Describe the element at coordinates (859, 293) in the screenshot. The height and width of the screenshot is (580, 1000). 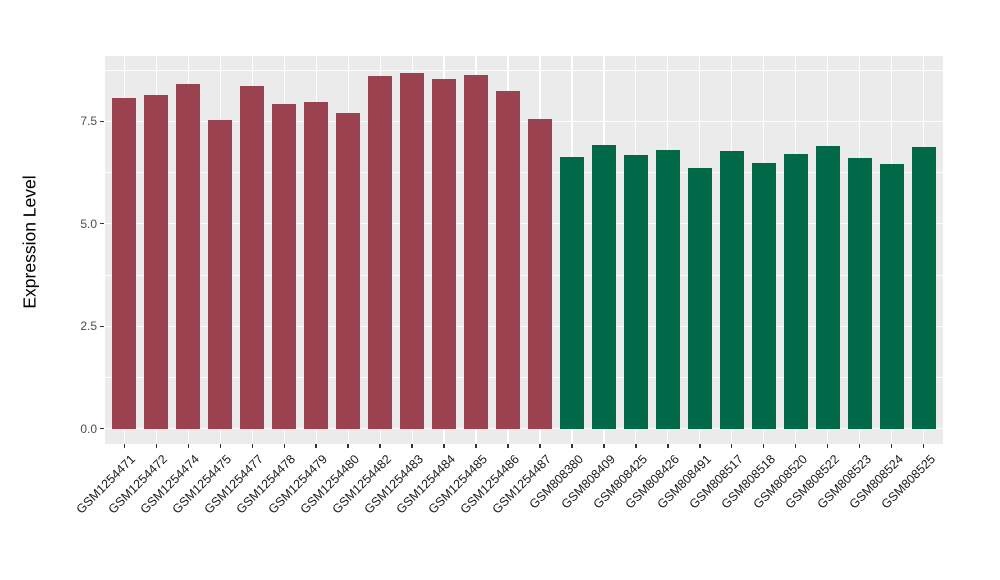
I see `bar-GSM808523` at that location.